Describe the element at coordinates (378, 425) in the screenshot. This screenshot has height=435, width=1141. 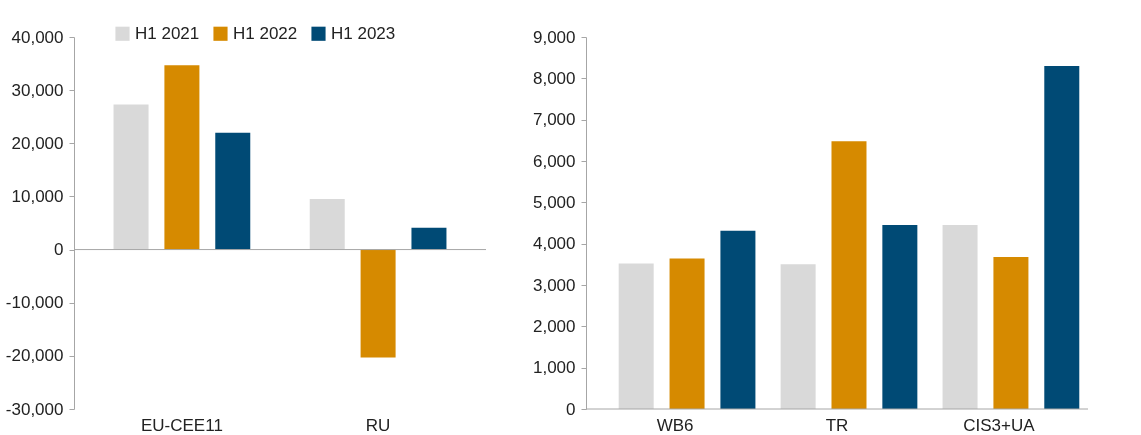
I see `x-tick-label: RU` at that location.